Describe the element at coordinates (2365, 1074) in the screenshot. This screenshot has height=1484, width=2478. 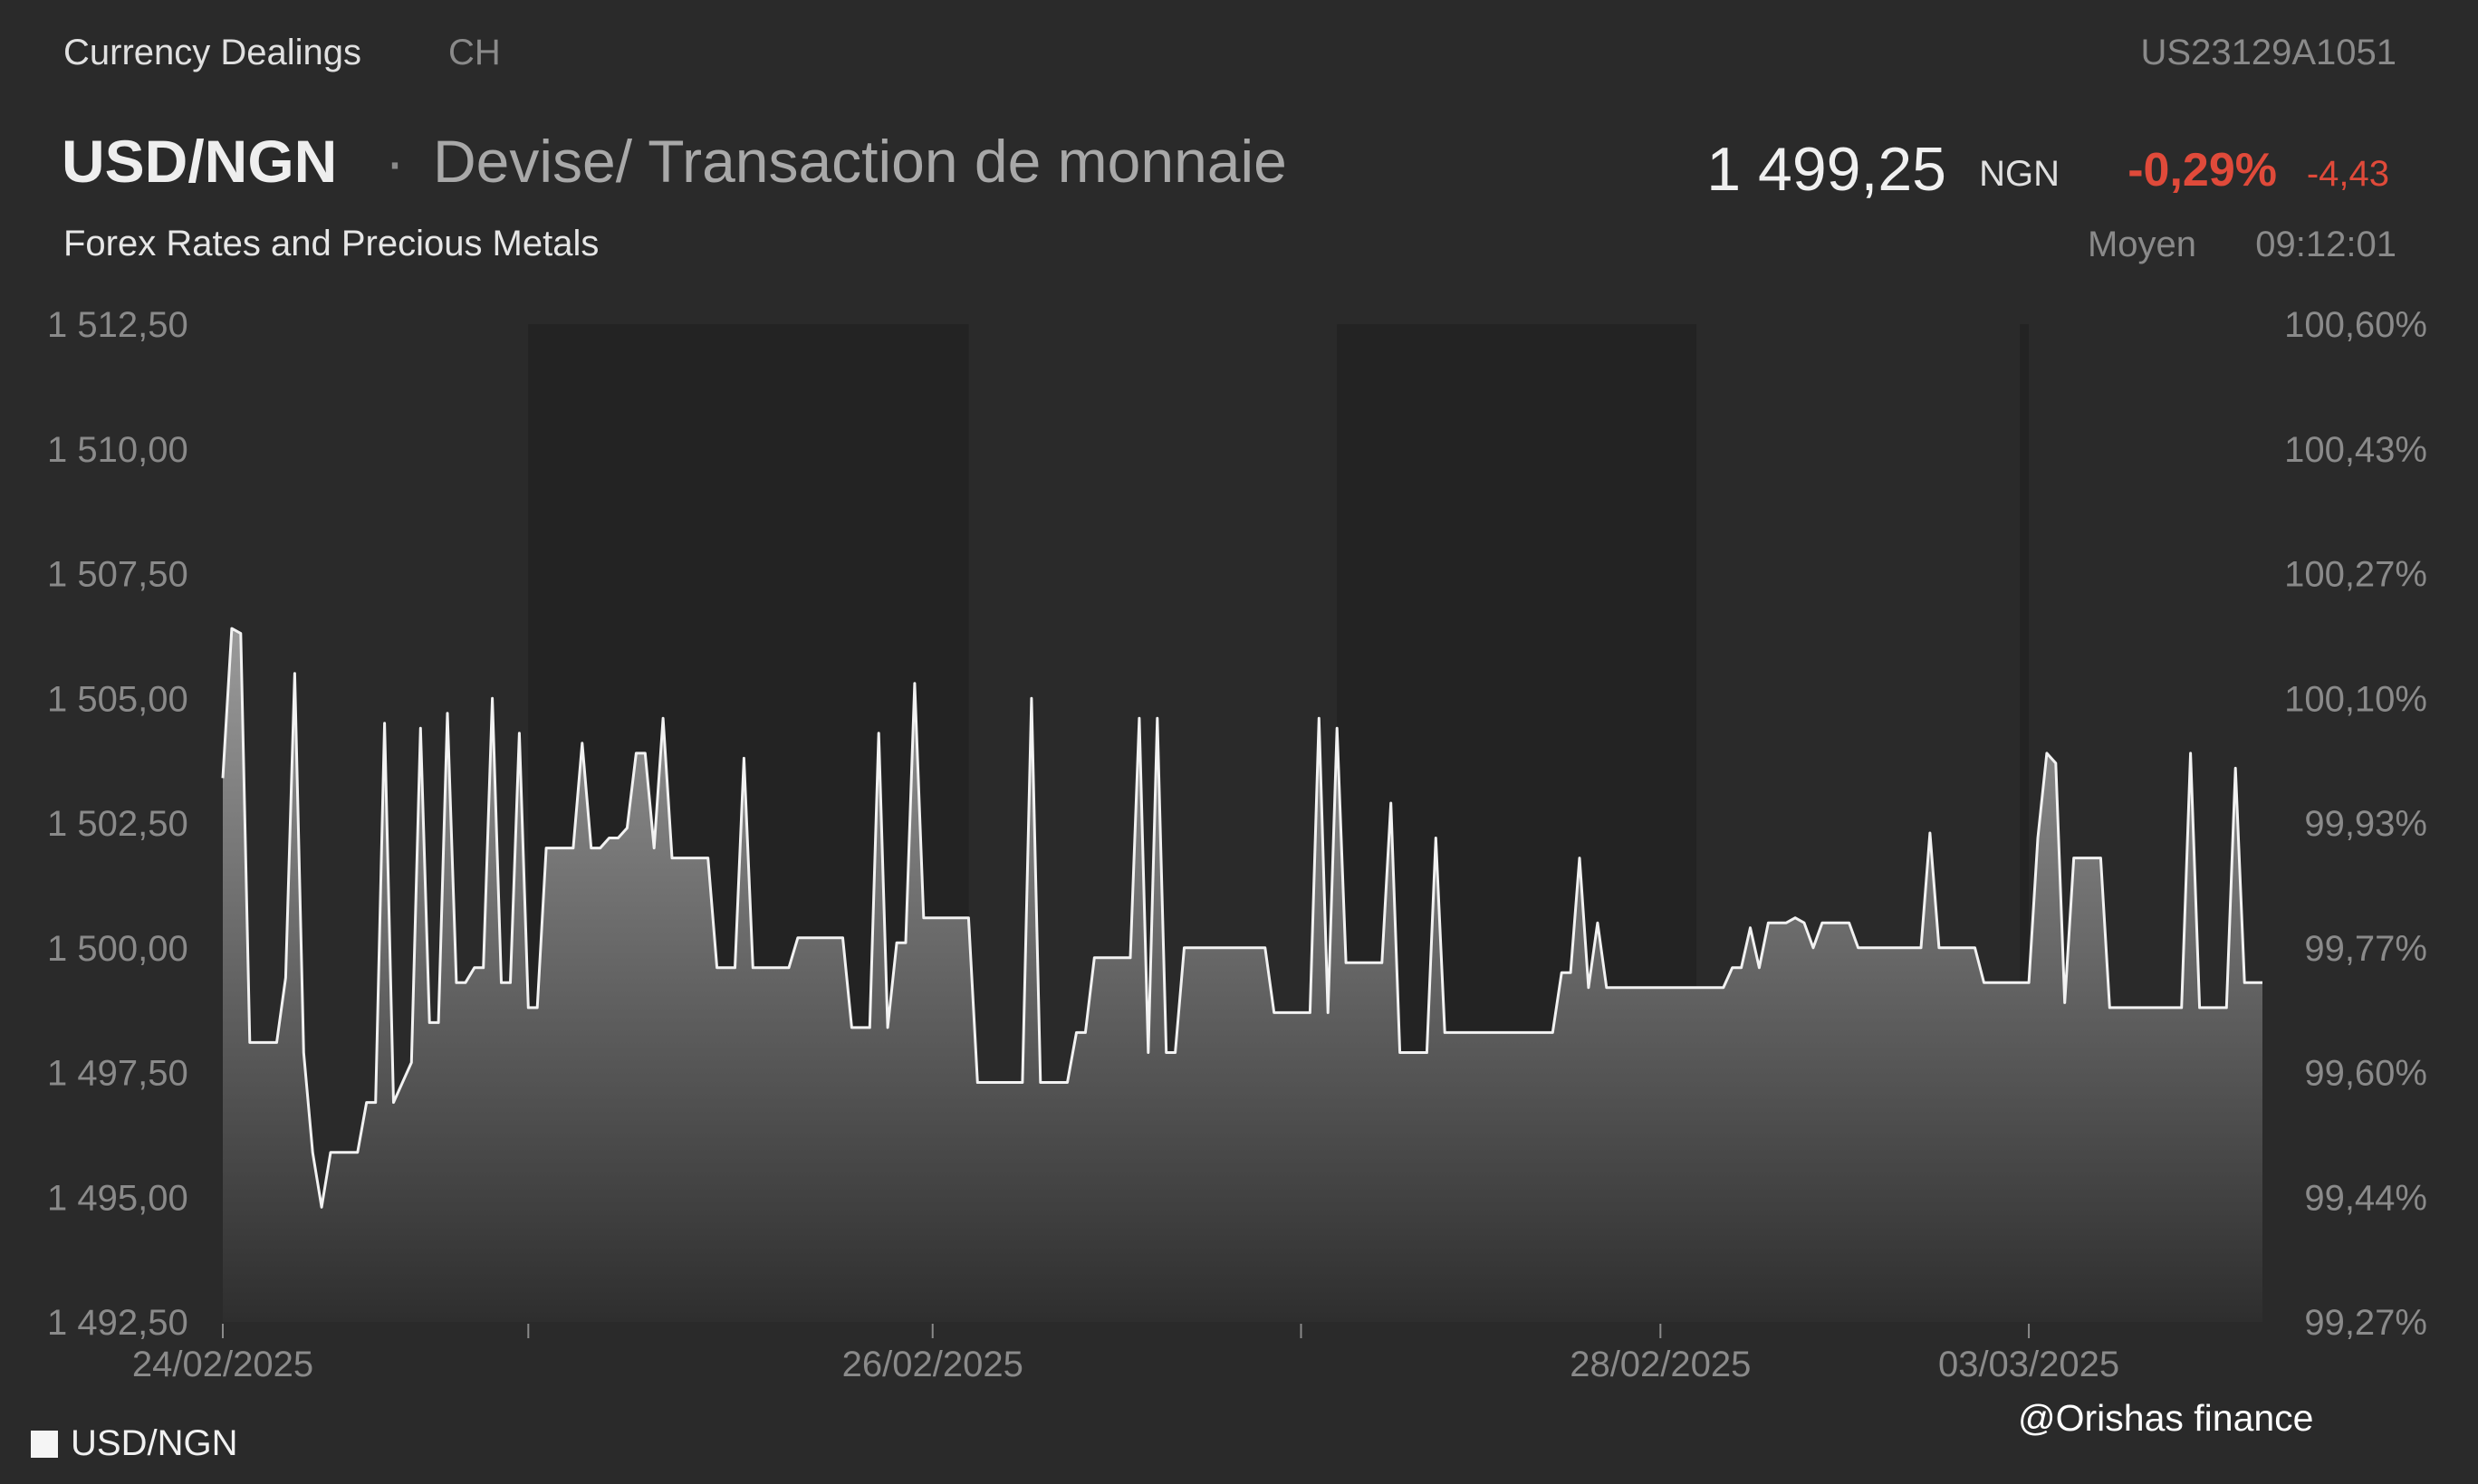
I see `y-tick-label-right: 99,60%` at that location.